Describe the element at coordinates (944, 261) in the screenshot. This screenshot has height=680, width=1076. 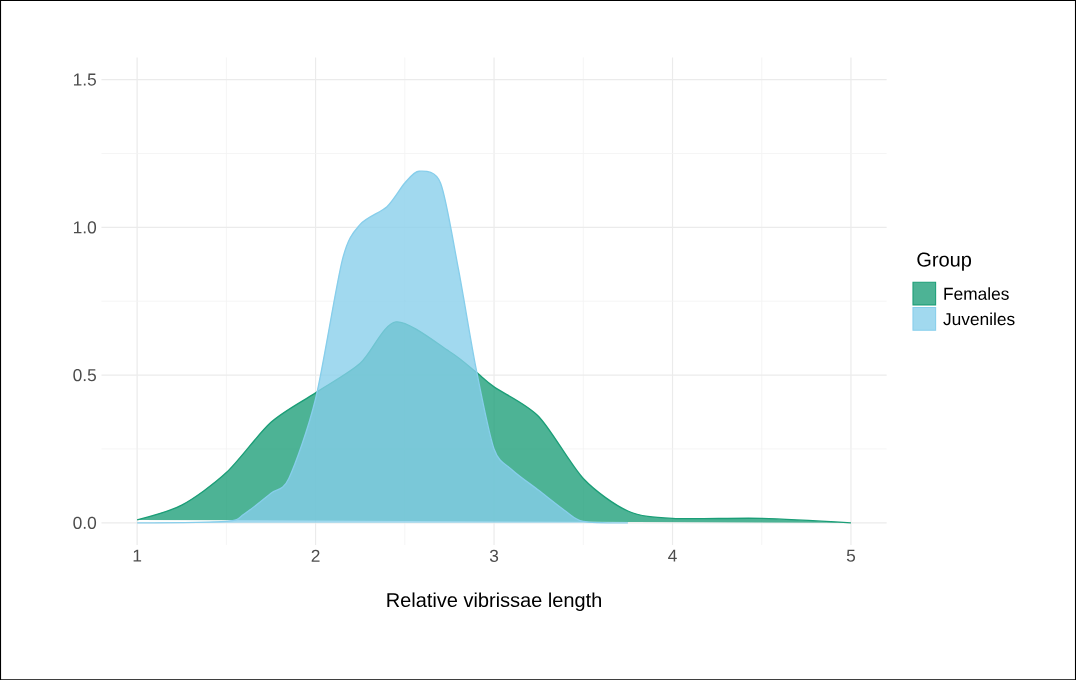
I see `legend-title: Group` at that location.